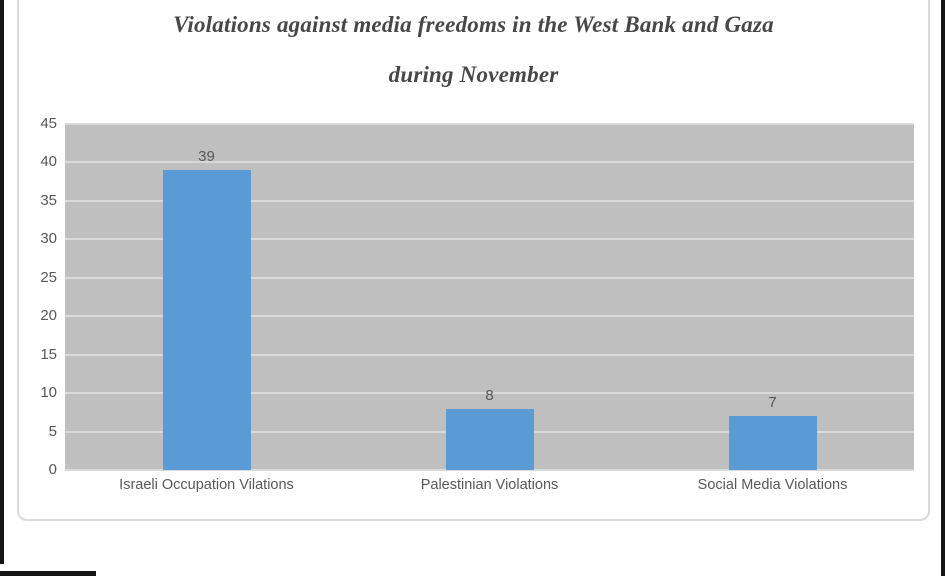 The image size is (945, 576). I want to click on chart-title-line-2: during November, so click(473, 74).